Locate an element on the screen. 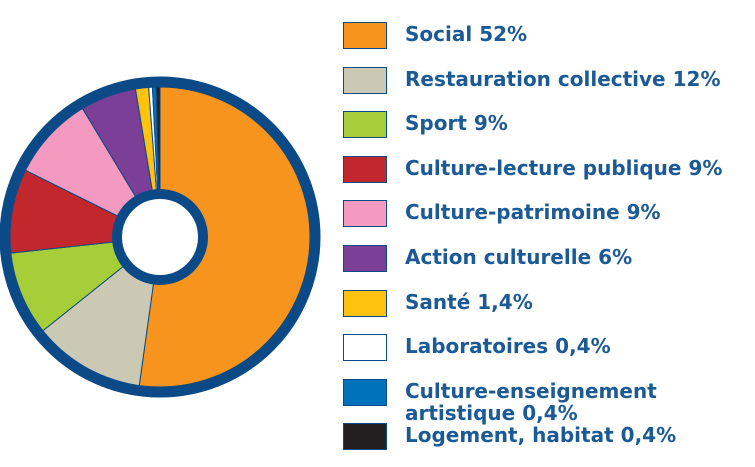 This screenshot has width=755, height=467. legend-item: Sport 9% is located at coordinates (549, 133).